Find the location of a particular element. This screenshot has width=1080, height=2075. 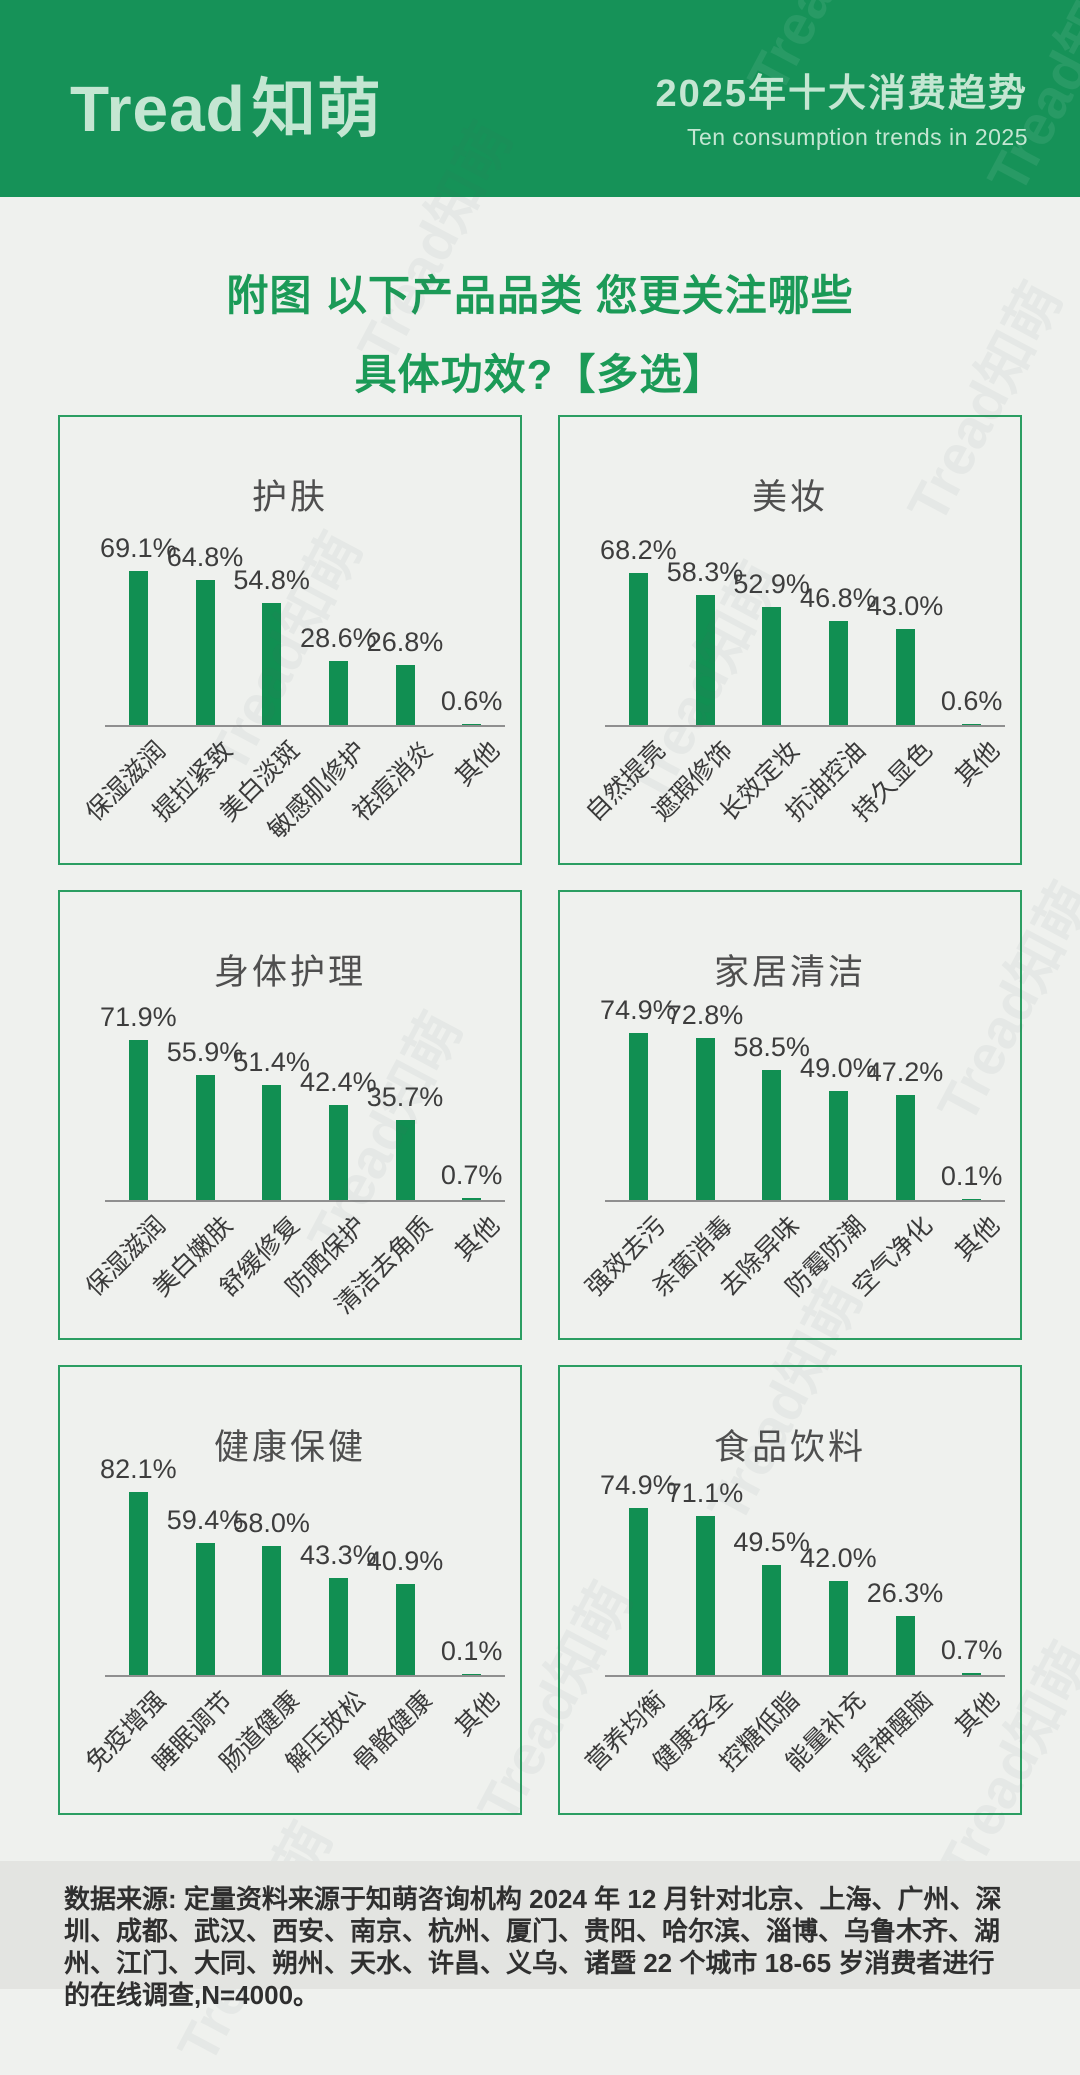

value-label: 26.3% is located at coordinates (905, 1593).